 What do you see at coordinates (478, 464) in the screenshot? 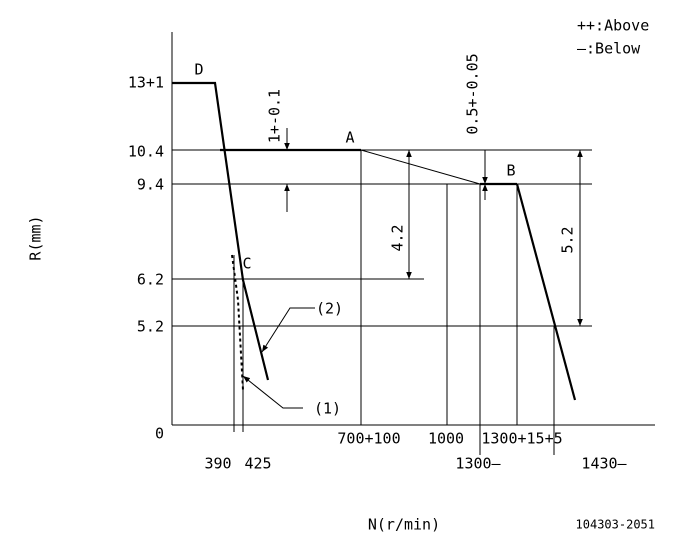
I see `x-label: 1300—` at bounding box center [478, 464].